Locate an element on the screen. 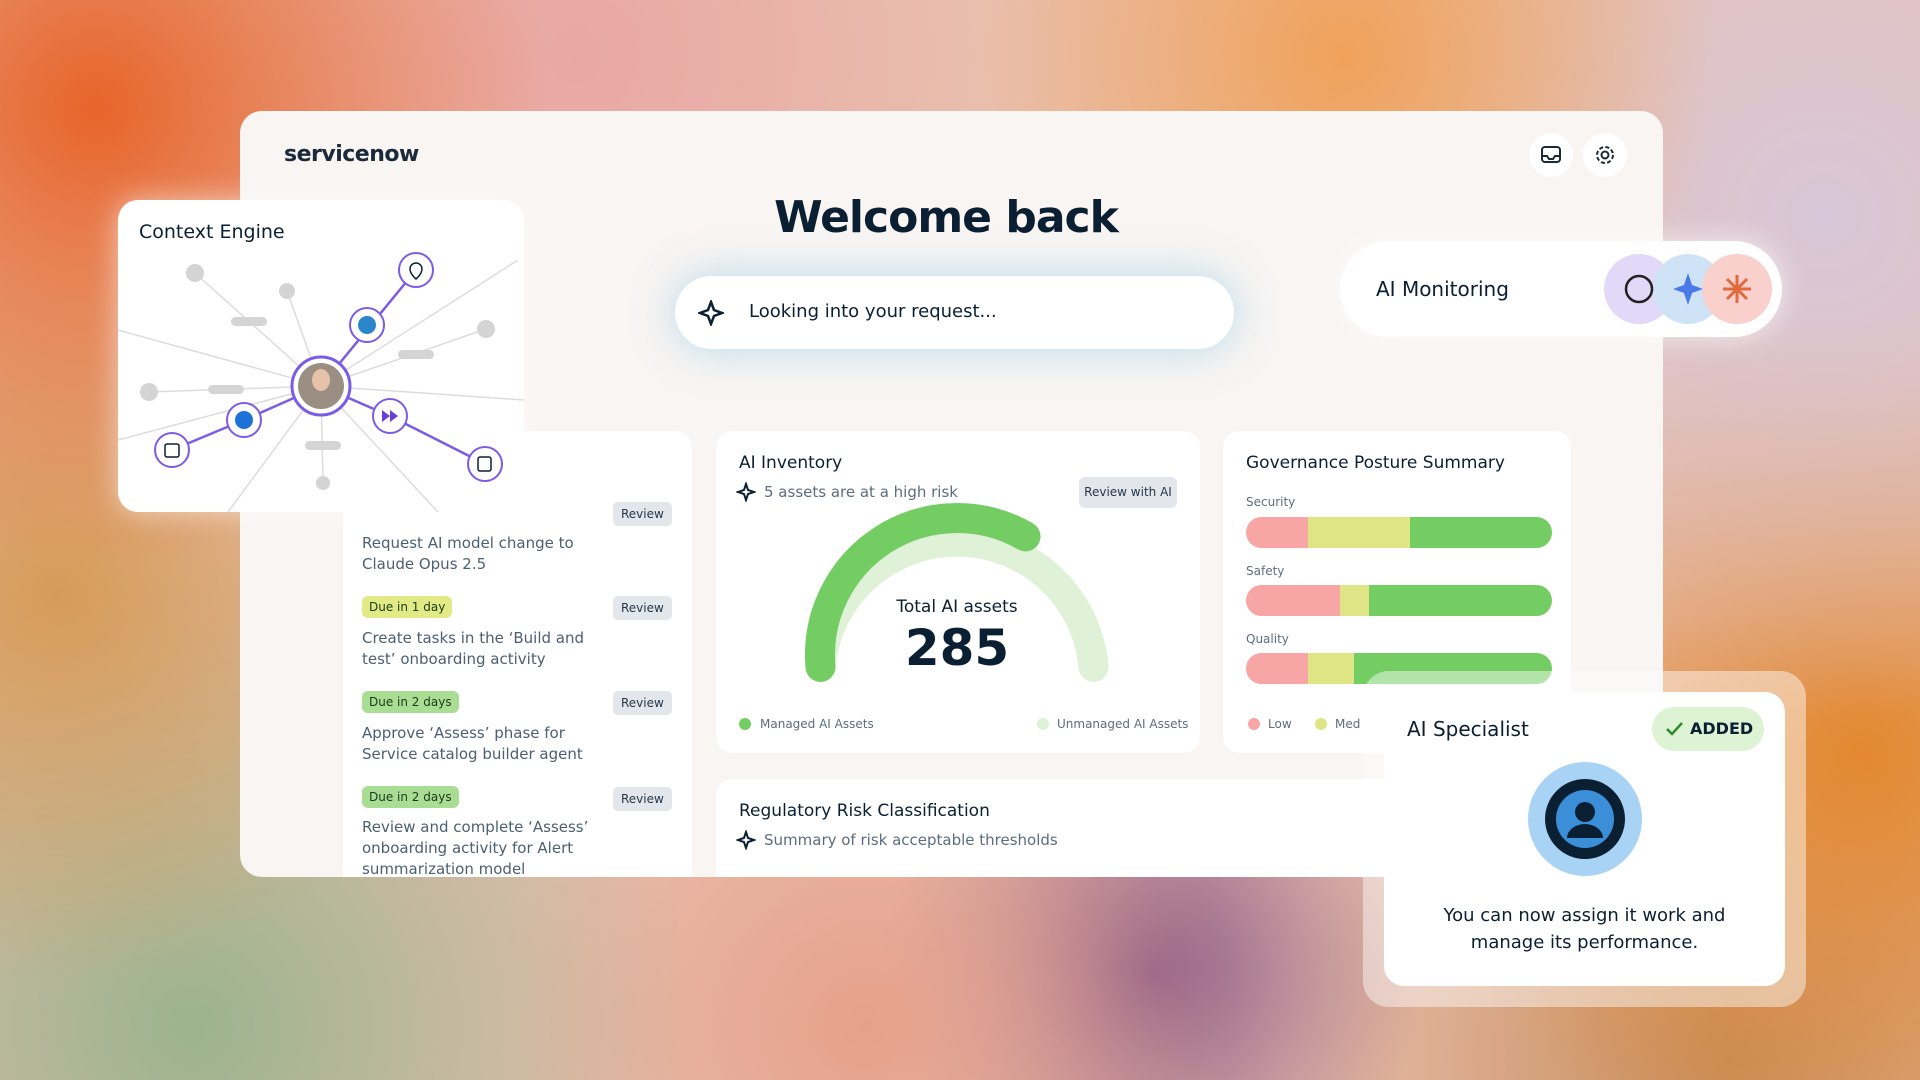 This screenshot has height=1080, width=1920. card-title: Governance Posture Summary is located at coordinates (1375, 463).